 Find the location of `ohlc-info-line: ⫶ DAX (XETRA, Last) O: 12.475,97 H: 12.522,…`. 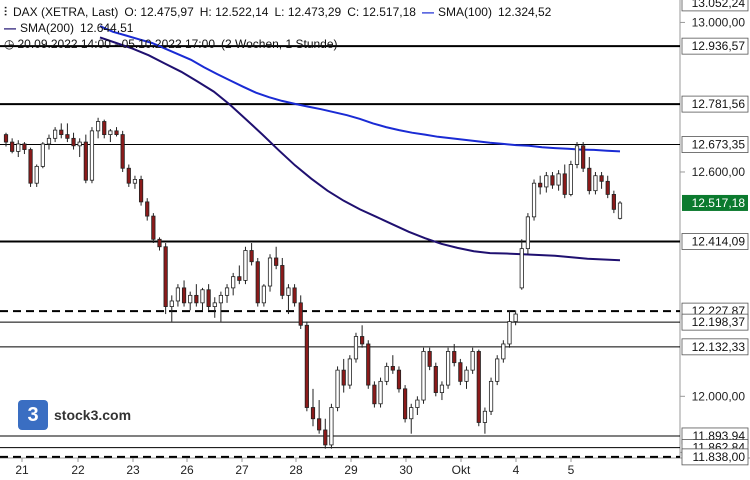

ohlc-info-line: ⫶ DAX (XETRA, Last) O: 12.475,97 H: 12.522,… is located at coordinates (280, 12).